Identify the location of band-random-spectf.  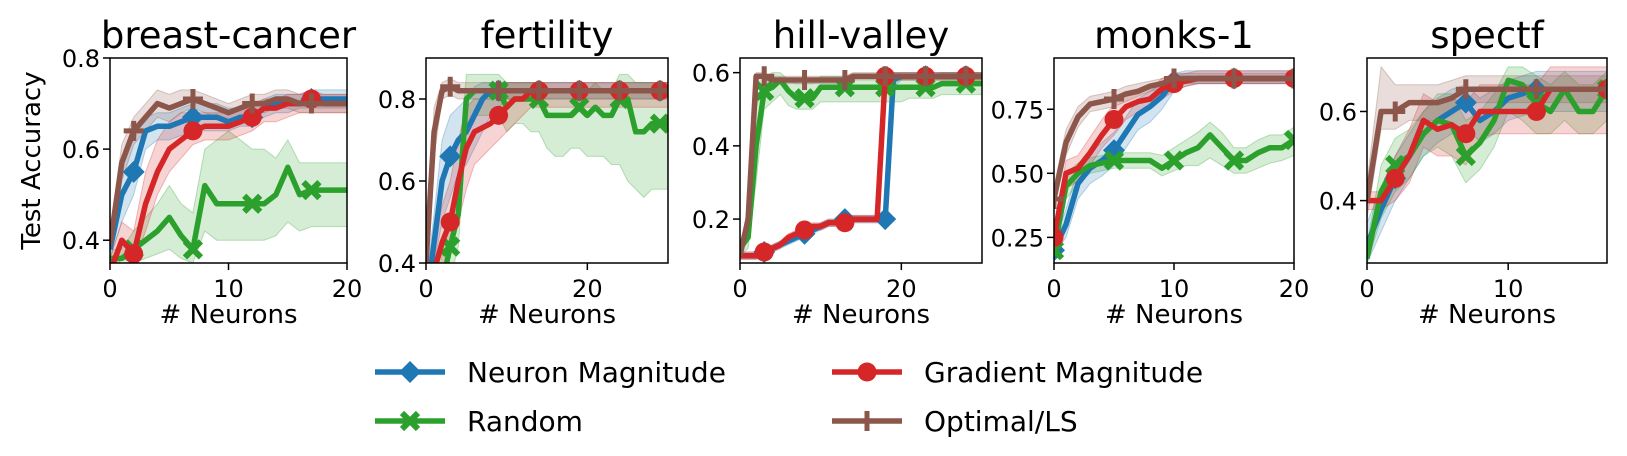
(1487, 164).